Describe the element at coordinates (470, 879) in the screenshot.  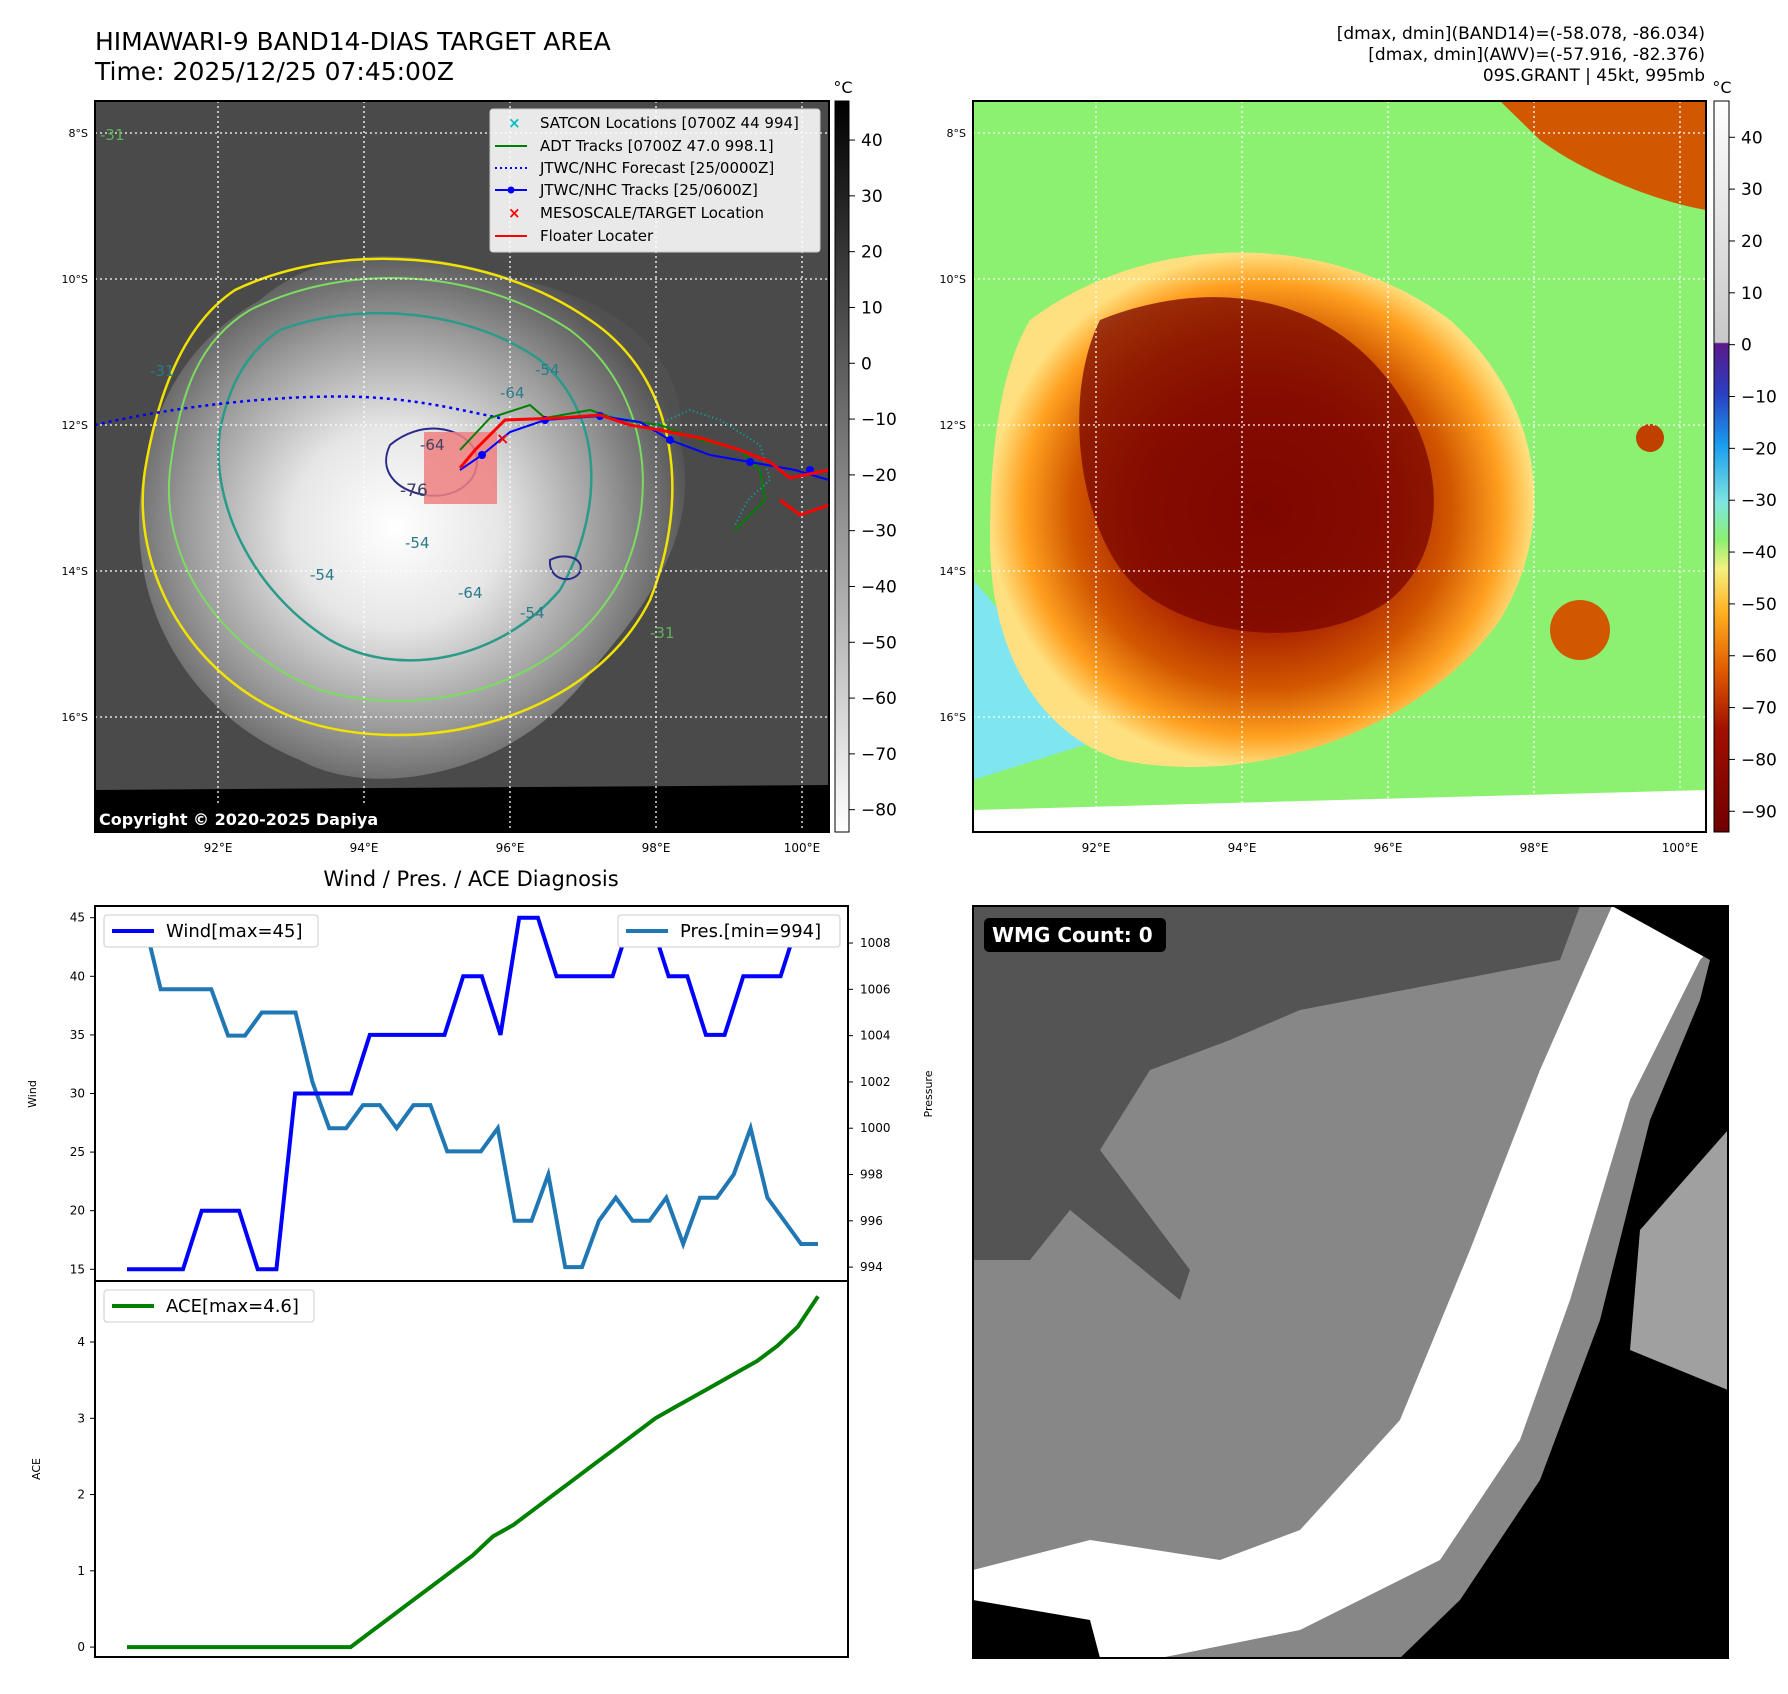
I see `diagnosis-title: Wind / Pres. / ACE Diagnosis` at that location.